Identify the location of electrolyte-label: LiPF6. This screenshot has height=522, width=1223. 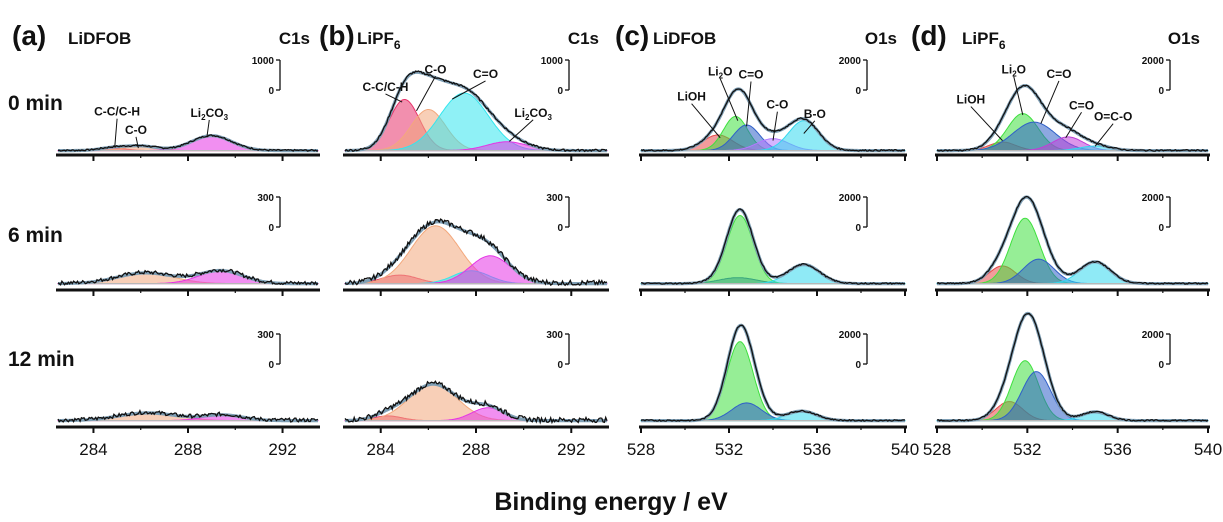
(379, 40).